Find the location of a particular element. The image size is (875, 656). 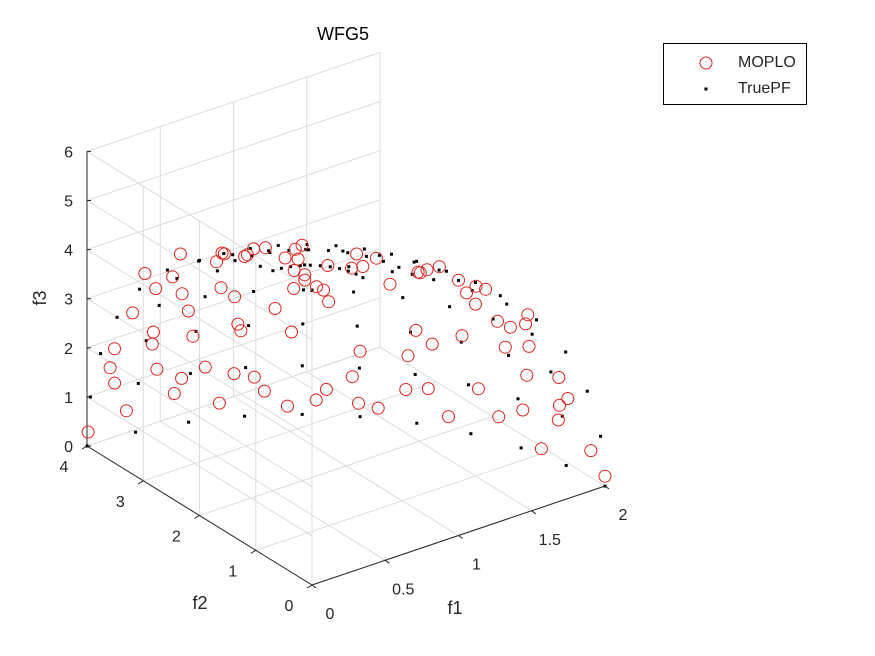

y-tick-label: 3 is located at coordinates (120, 502).